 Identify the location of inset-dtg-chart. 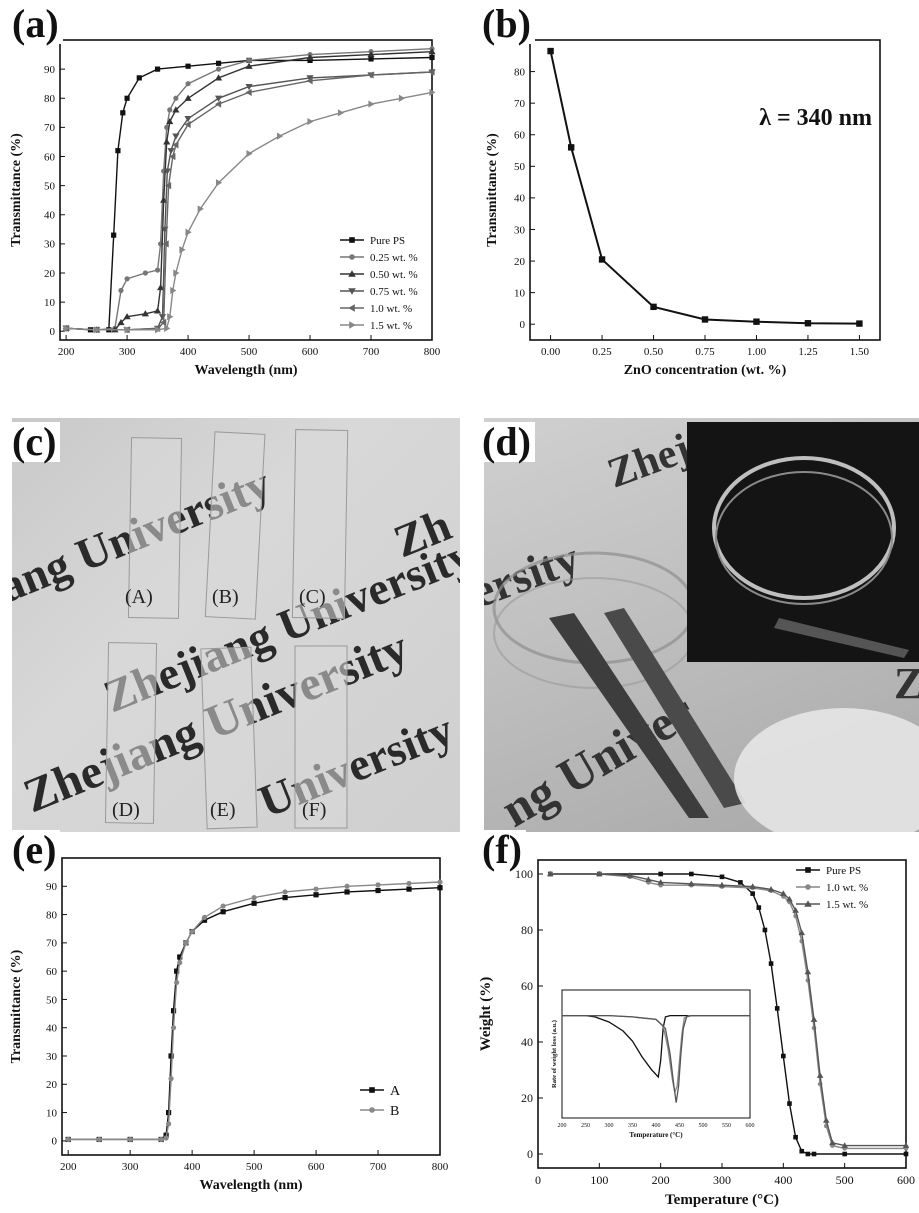
(657, 1064).